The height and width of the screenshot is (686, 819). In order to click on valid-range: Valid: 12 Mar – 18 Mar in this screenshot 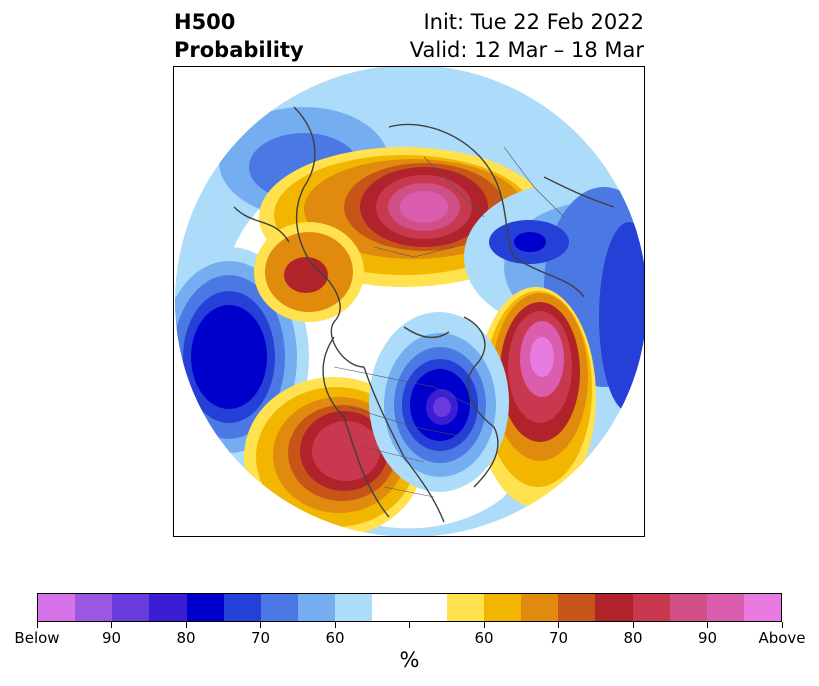, I will do `click(526, 50)`.